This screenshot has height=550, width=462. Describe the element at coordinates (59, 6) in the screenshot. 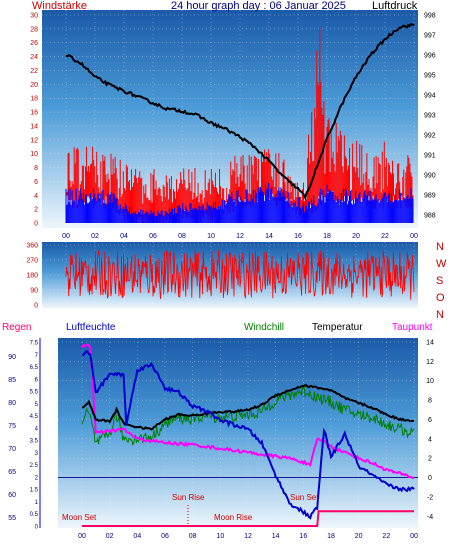

I see `wind-axis-title: Windstärke` at that location.